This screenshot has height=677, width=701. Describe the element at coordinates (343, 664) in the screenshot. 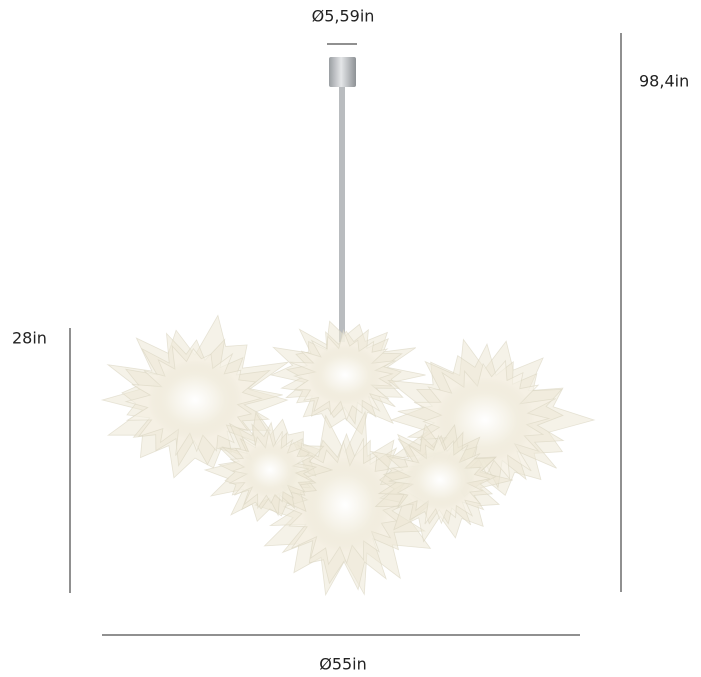

I see `body-diameter-label: Ø55in` at that location.